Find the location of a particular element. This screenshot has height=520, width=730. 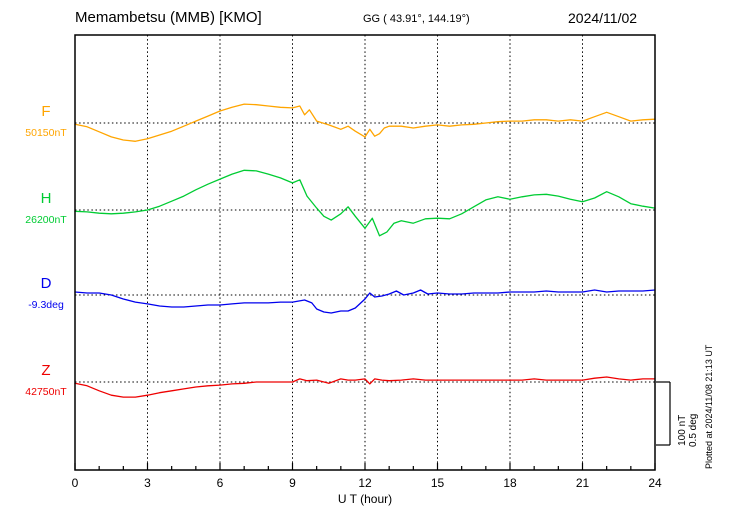

trace-basevalue-z: 42750nT is located at coordinates (46, 392).